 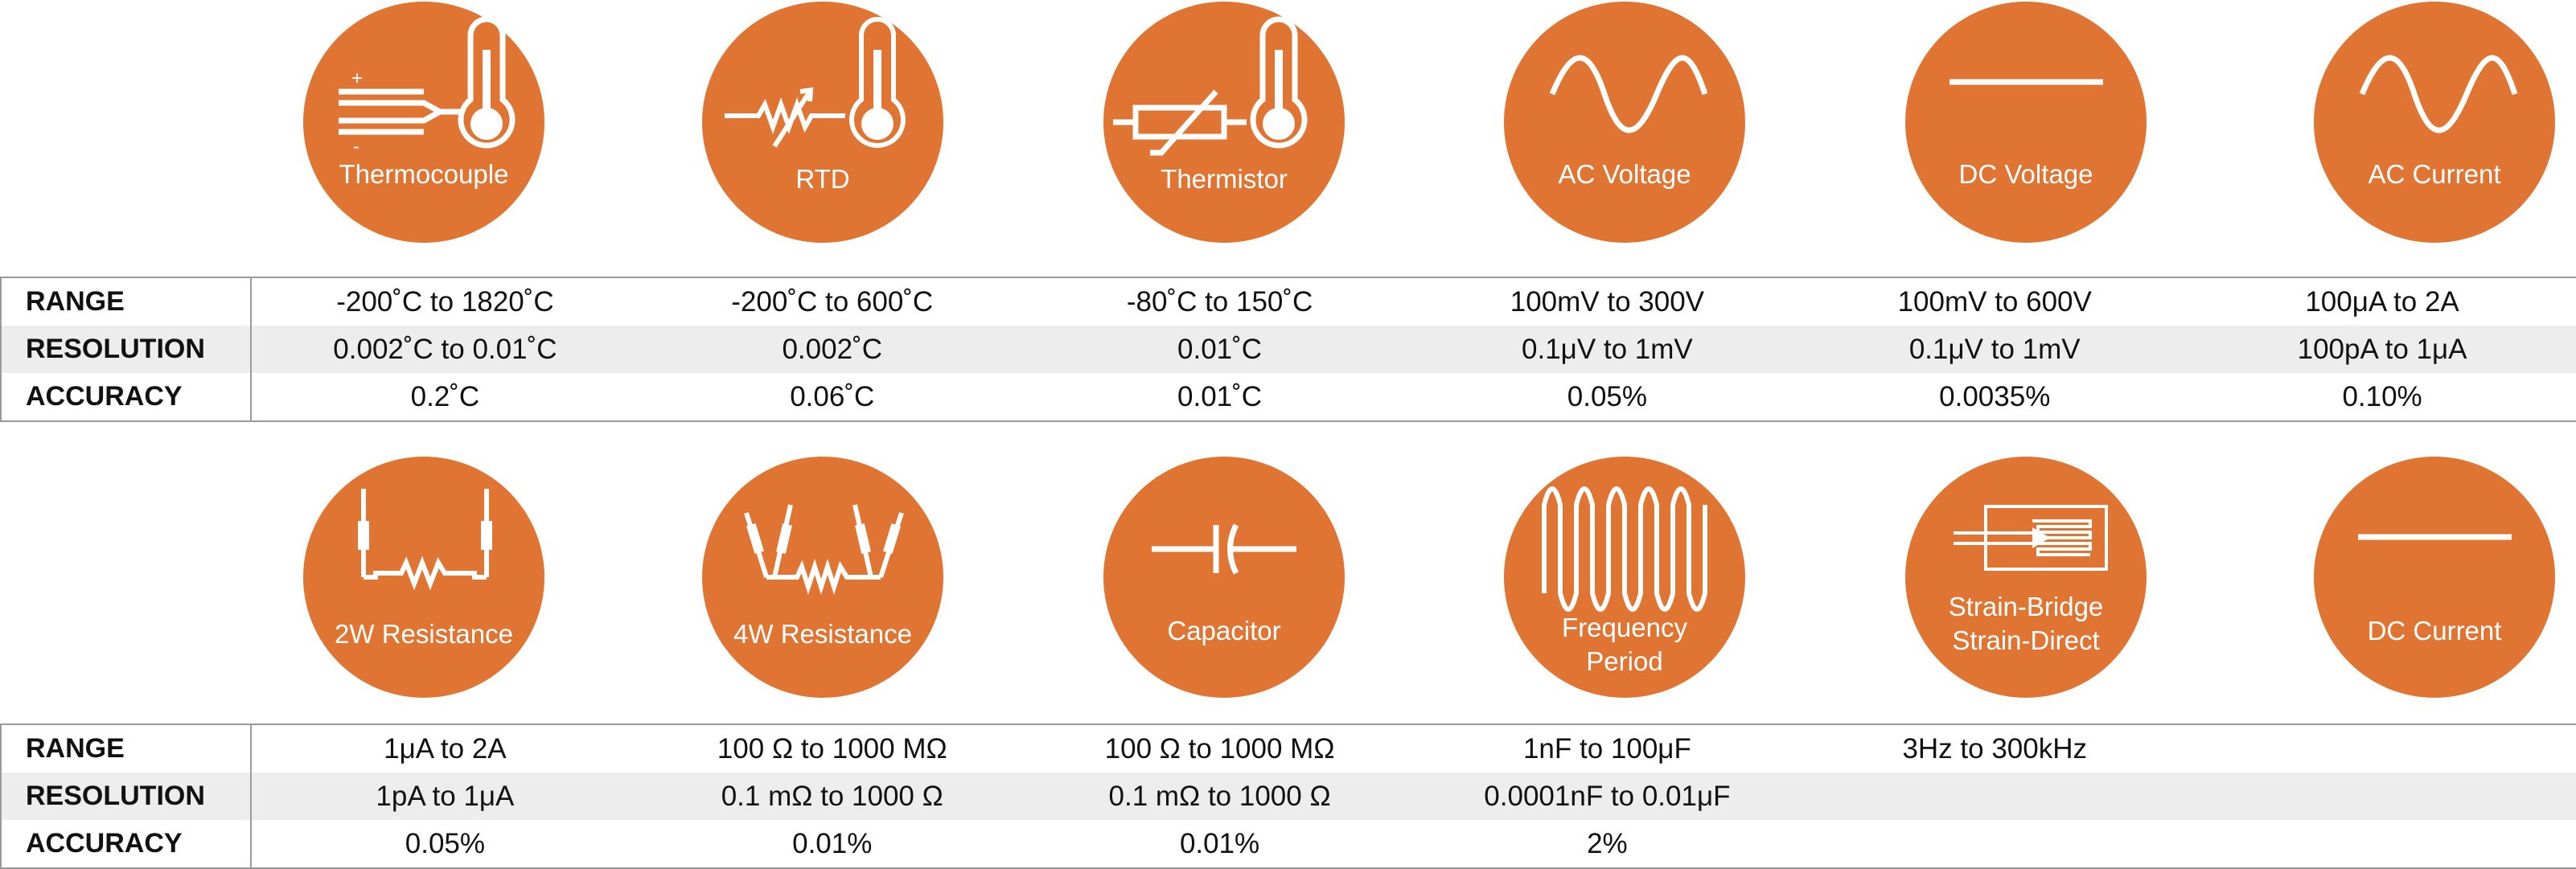 I want to click on square-wave-icon, so click(x=1624, y=549).